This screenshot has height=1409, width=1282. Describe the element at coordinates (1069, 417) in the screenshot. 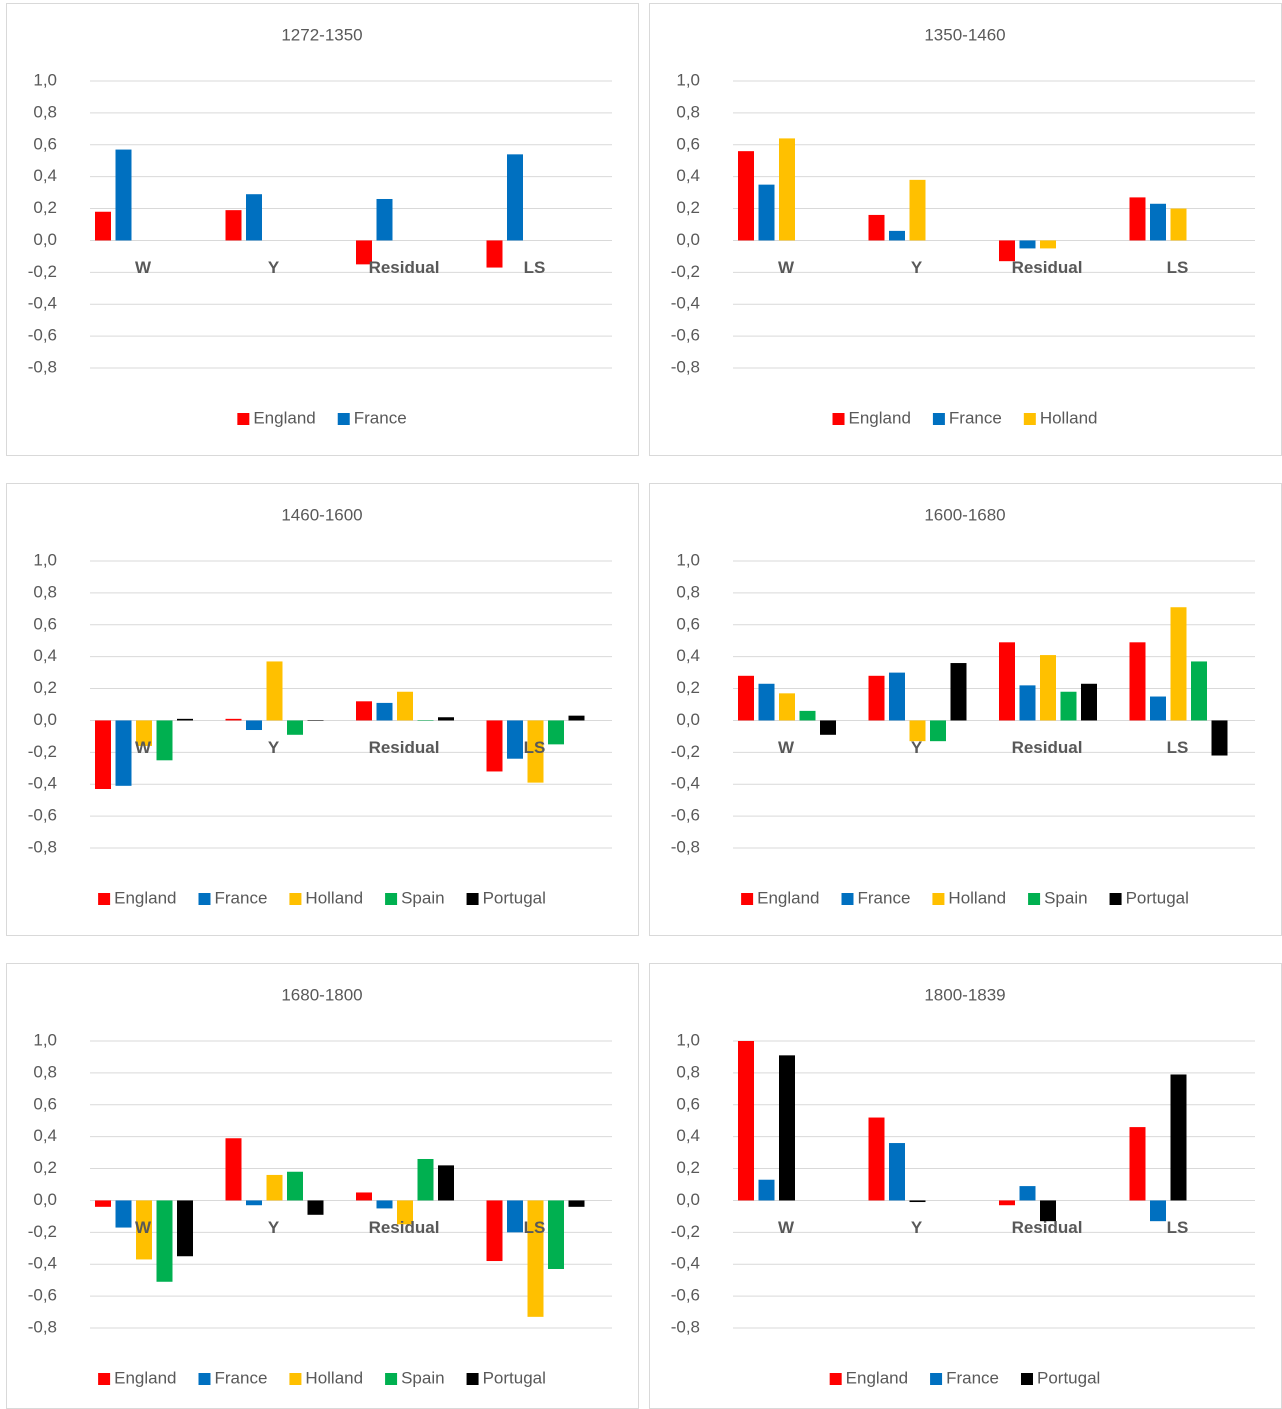

I see `legend-label: Holland` at that location.